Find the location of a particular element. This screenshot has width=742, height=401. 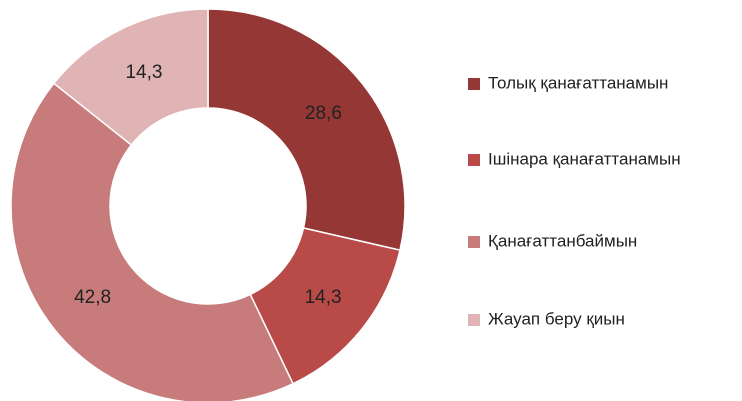

data-label: 28,6 is located at coordinates (323, 113).